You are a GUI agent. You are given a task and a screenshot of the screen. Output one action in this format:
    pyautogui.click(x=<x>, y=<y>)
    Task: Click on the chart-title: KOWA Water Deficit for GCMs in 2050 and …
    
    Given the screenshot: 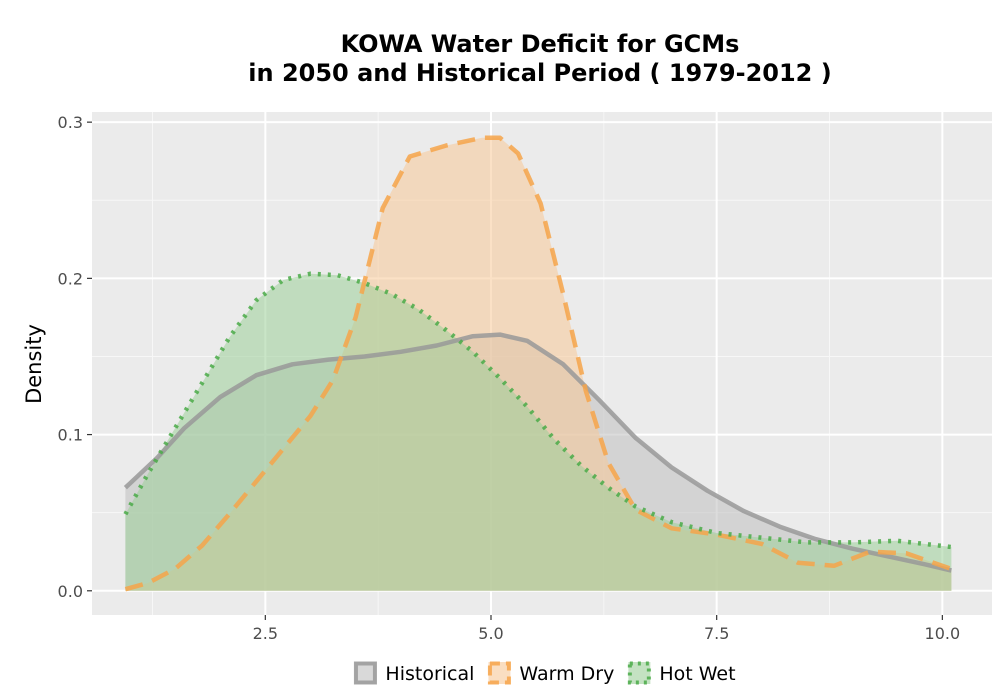 What is the action you would take?
    pyautogui.click(x=540, y=59)
    